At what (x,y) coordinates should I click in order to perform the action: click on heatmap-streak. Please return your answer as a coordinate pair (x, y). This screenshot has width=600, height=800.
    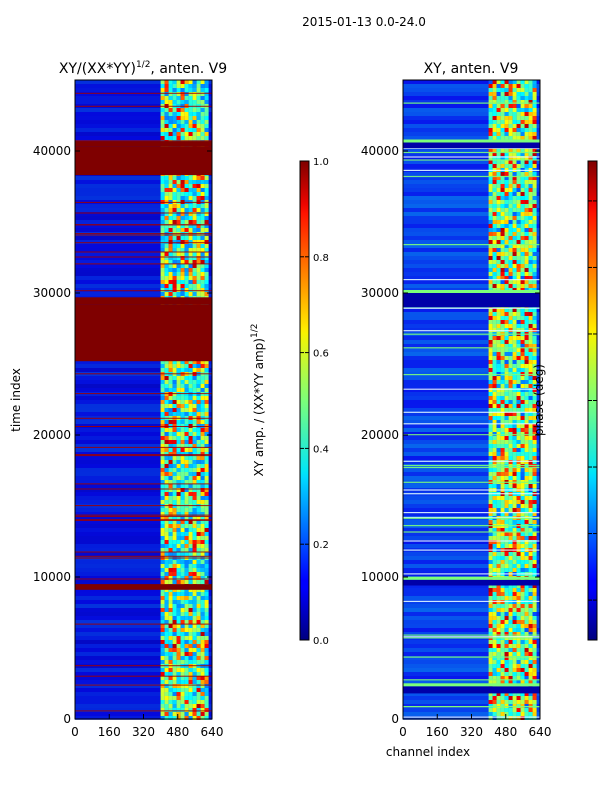
    Looking at the image, I should click on (471, 637).